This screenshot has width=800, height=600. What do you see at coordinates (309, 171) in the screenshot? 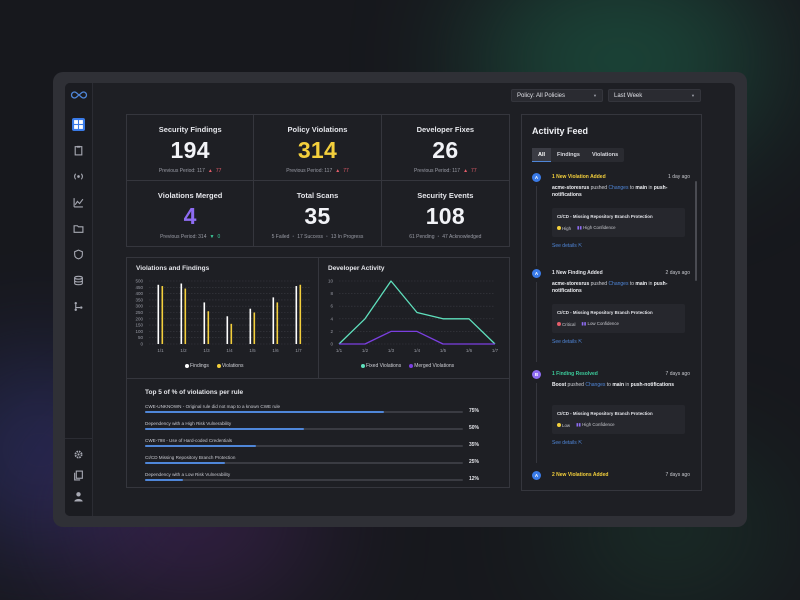
I see `stat-previous: Previous Period: 117` at bounding box center [309, 171].